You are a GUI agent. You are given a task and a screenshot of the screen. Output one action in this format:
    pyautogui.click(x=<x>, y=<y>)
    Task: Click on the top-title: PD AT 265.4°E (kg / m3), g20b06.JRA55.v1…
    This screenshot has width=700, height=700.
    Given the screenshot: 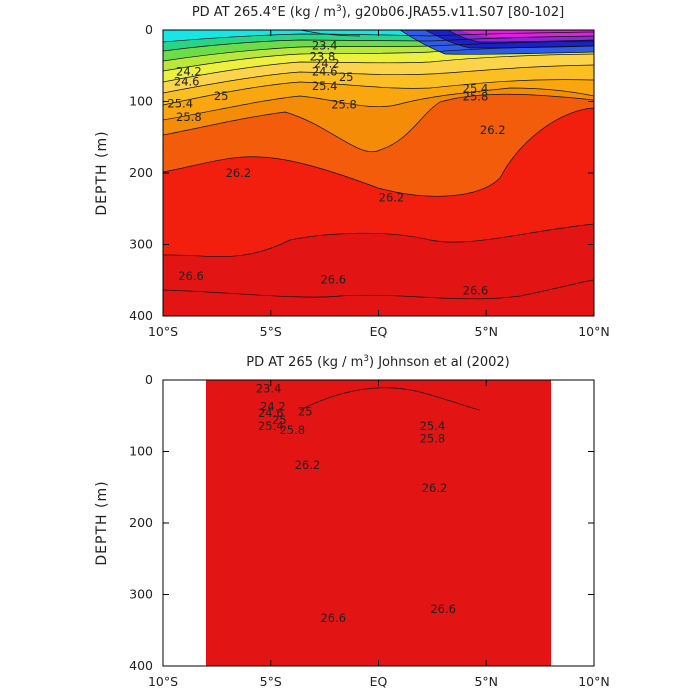 What is the action you would take?
    pyautogui.click(x=378, y=12)
    